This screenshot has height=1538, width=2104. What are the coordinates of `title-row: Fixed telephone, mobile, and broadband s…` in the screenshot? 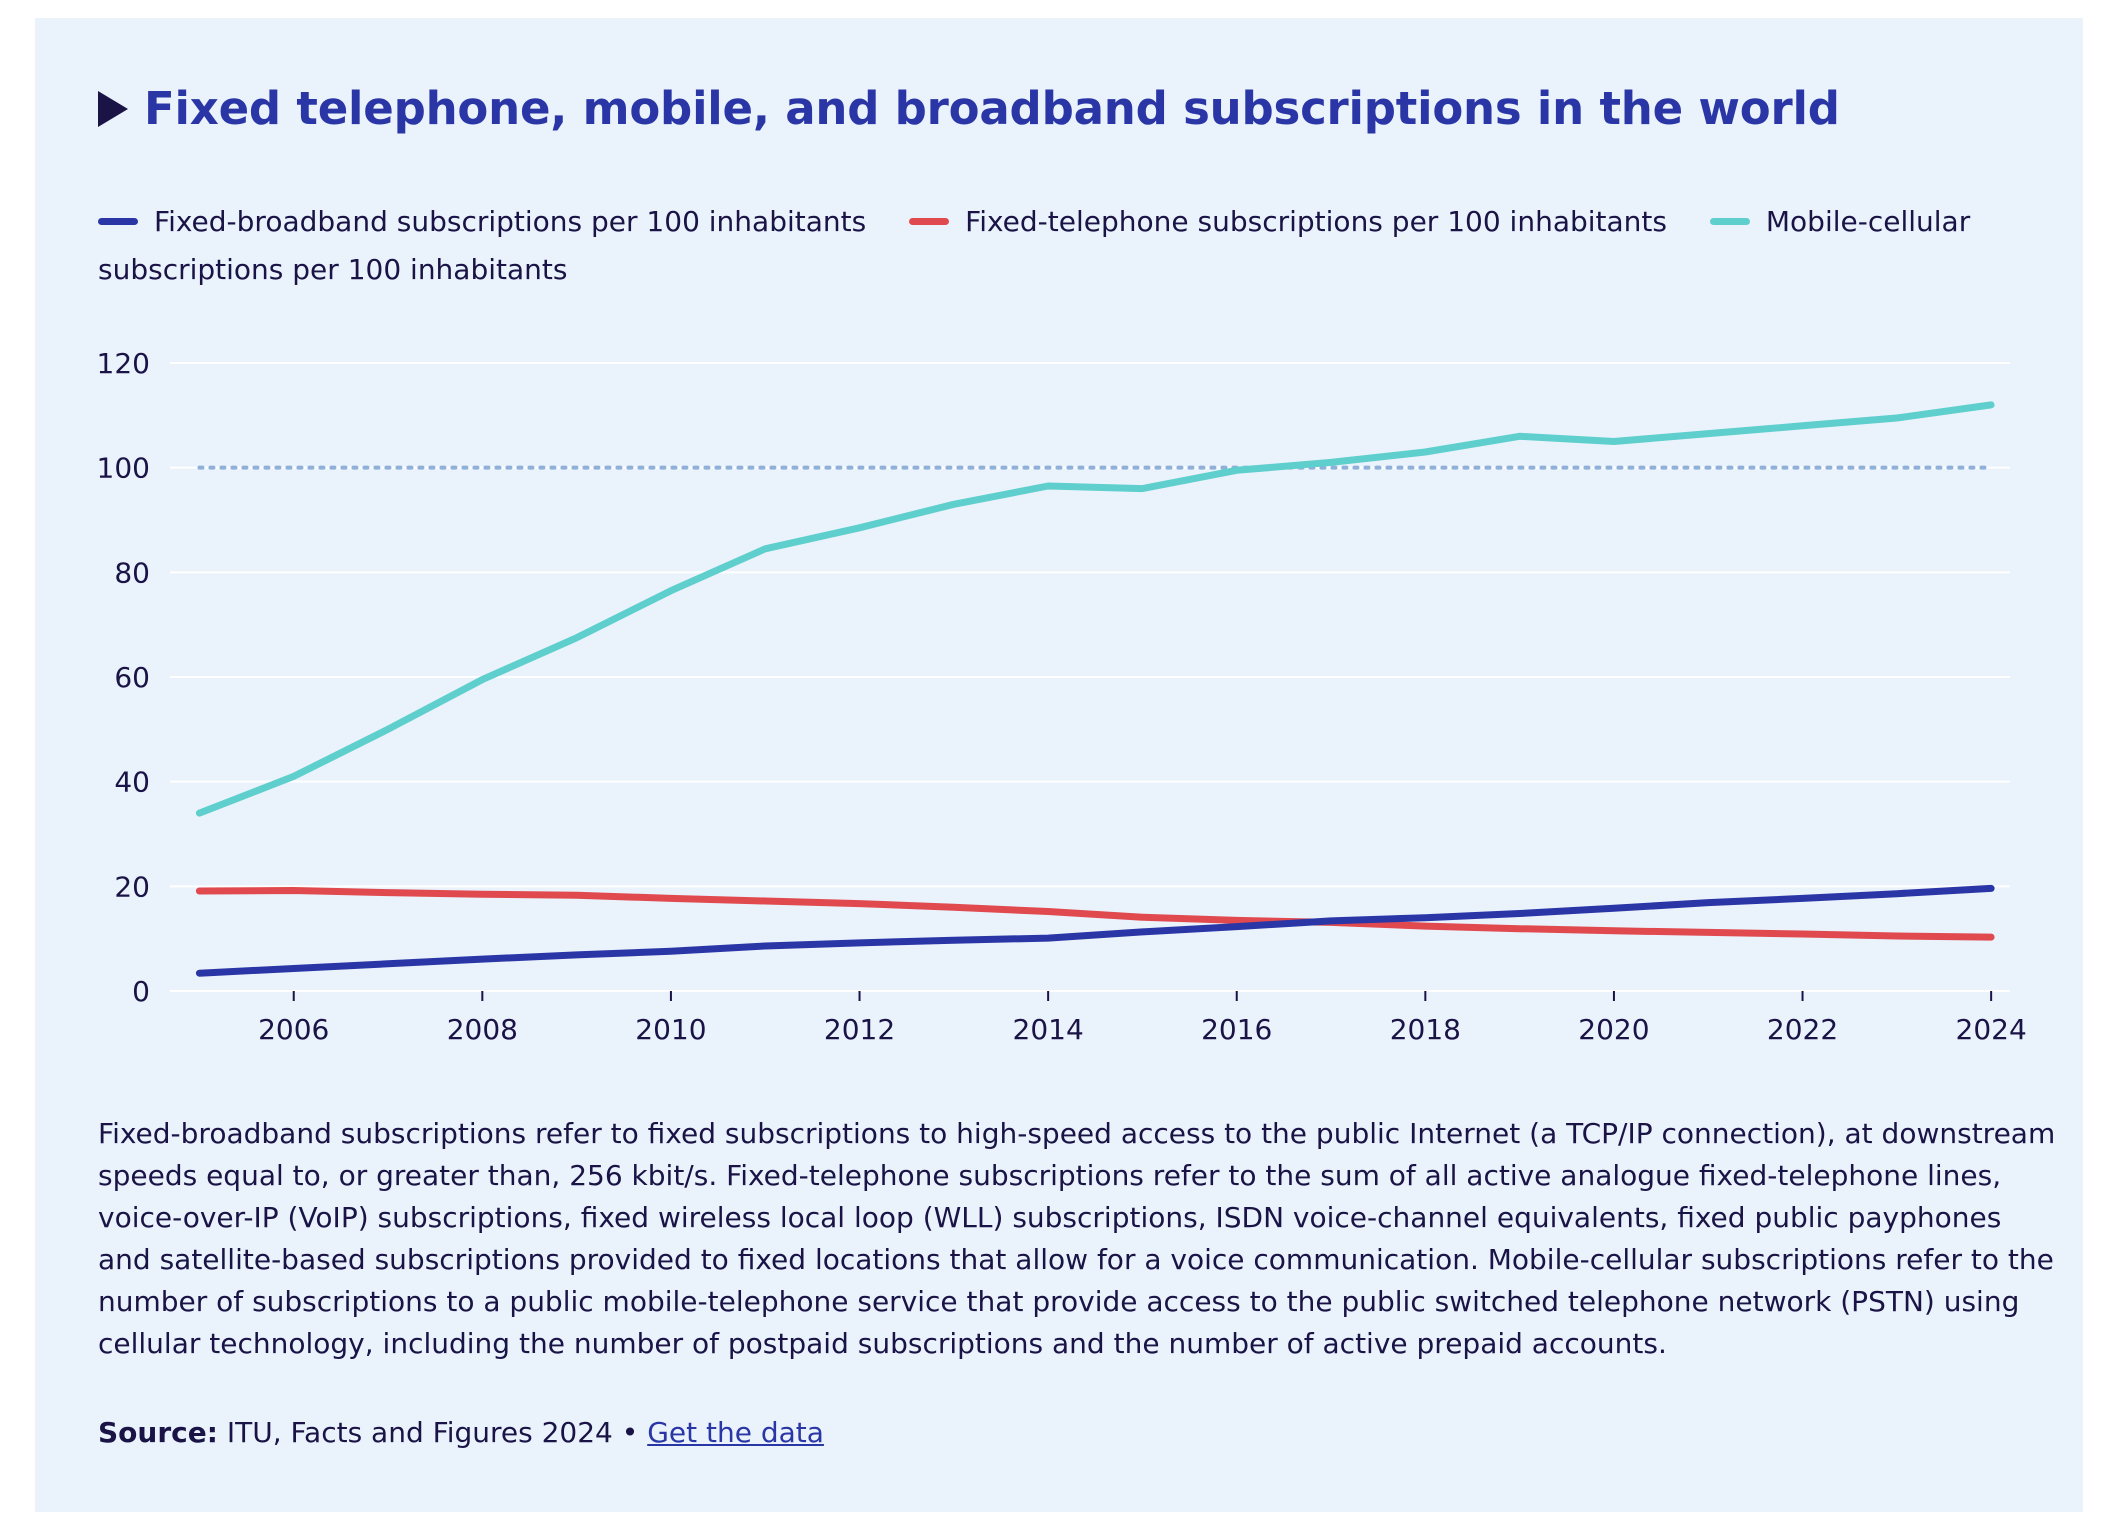 It's located at (969, 108).